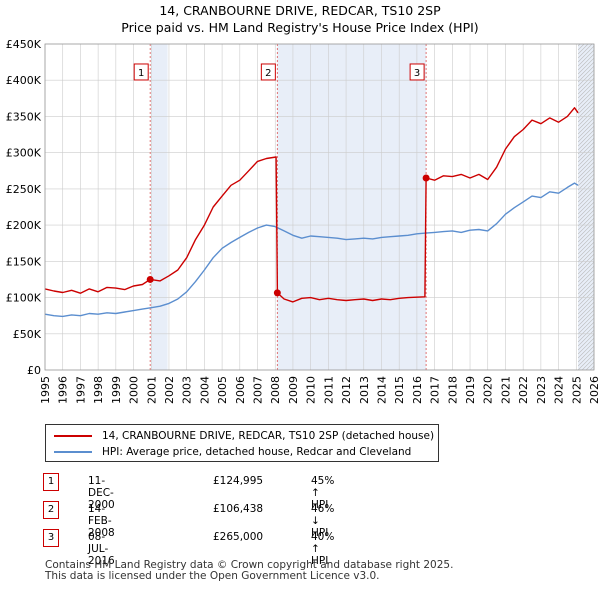  What do you see at coordinates (238, 509) in the screenshot?
I see `sale-price: £106,438` at bounding box center [238, 509].